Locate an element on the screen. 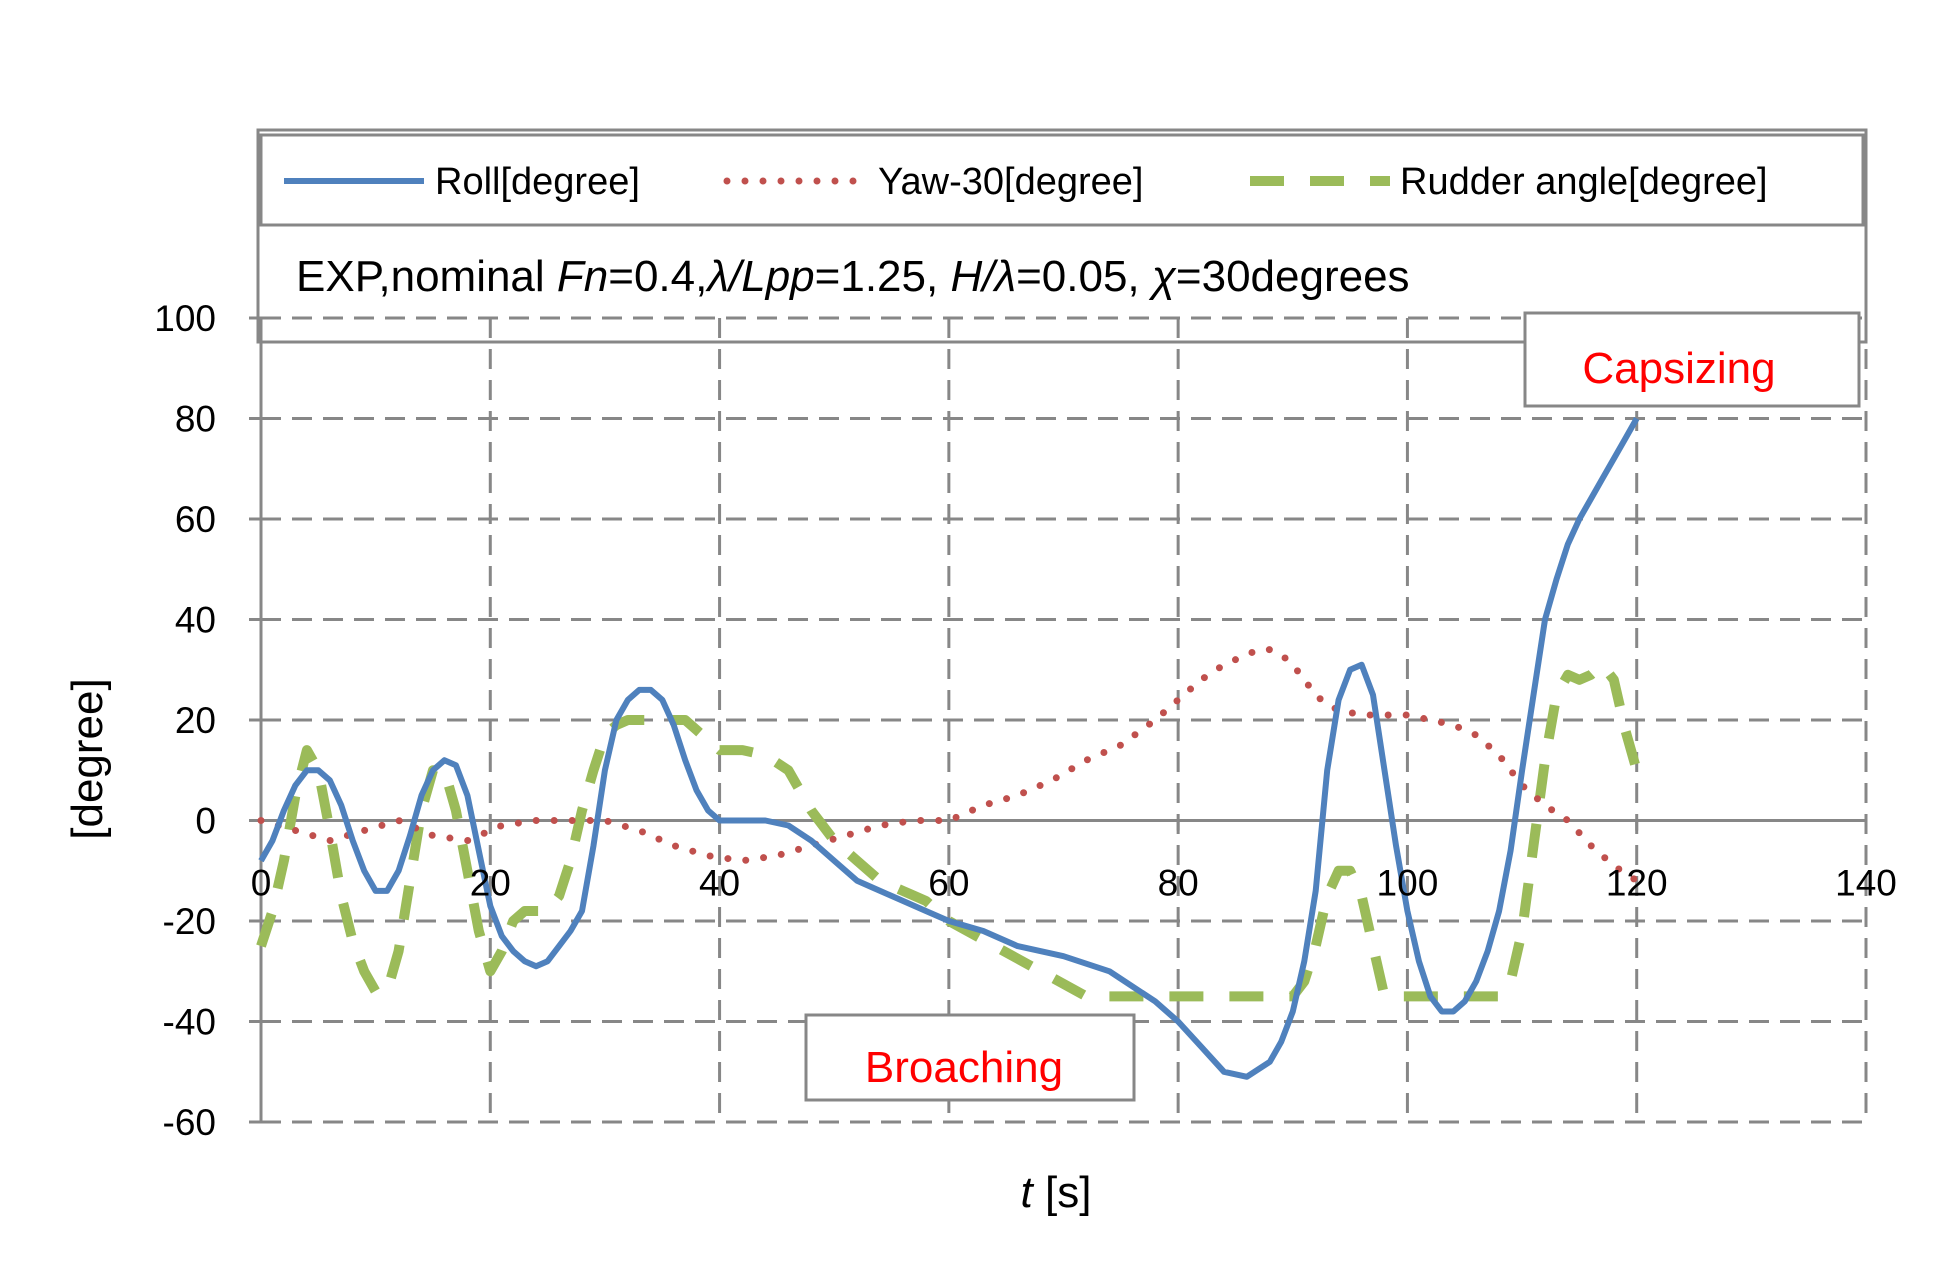 Image resolution: width=1951 pixels, height=1262 pixels. subtitle-part-5: H/λ is located at coordinates (983, 276).